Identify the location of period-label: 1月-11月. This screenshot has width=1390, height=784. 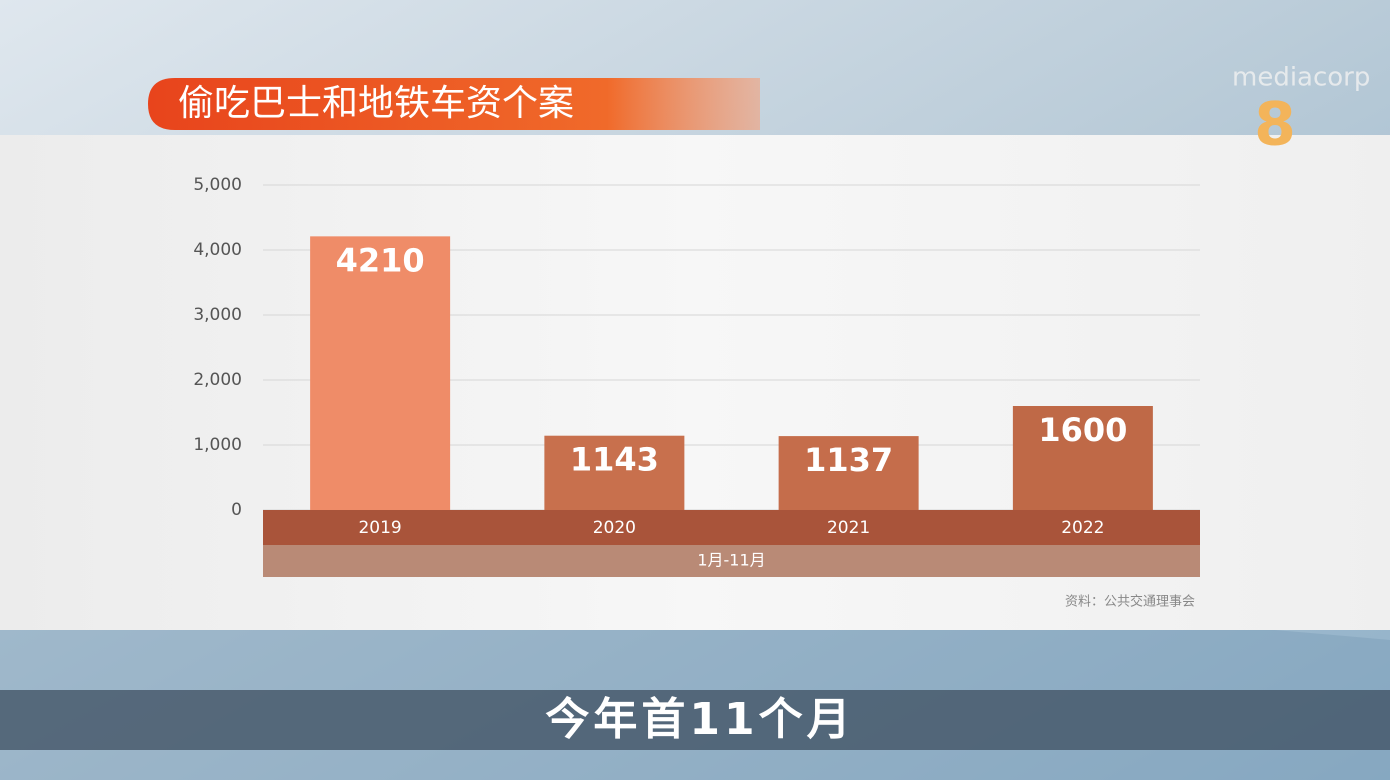
(731, 560).